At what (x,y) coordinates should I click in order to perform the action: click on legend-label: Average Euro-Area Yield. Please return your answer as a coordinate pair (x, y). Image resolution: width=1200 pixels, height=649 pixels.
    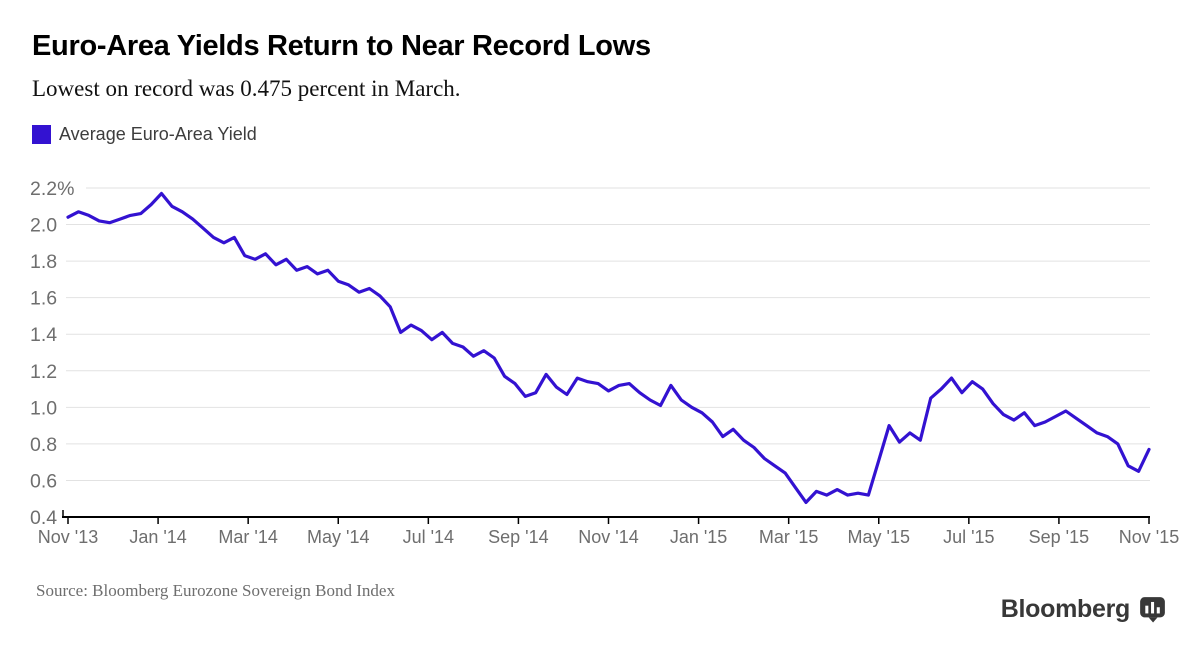
    Looking at the image, I should click on (158, 134).